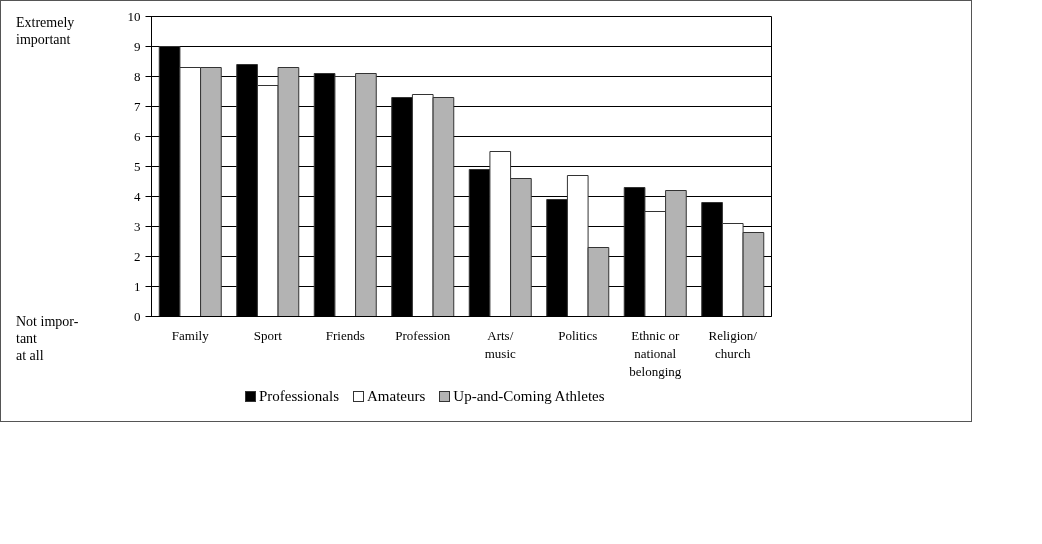 The height and width of the screenshot is (544, 1042). I want to click on y-tick-label: 8, so click(137, 76).